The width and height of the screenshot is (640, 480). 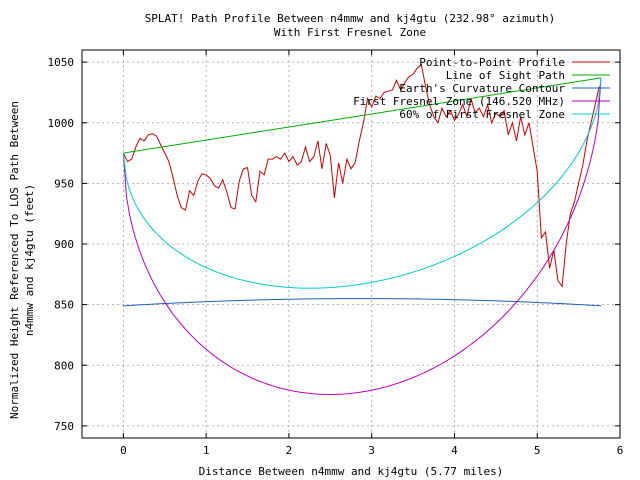 What do you see at coordinates (206, 450) in the screenshot?
I see `x-tick-label: 1` at bounding box center [206, 450].